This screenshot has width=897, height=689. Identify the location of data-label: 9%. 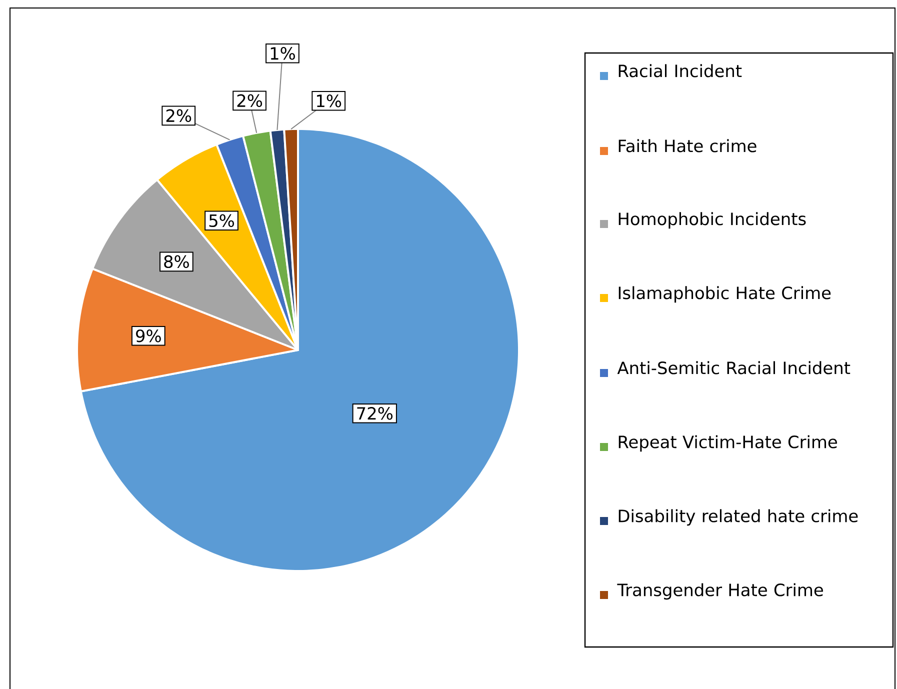
(148, 335).